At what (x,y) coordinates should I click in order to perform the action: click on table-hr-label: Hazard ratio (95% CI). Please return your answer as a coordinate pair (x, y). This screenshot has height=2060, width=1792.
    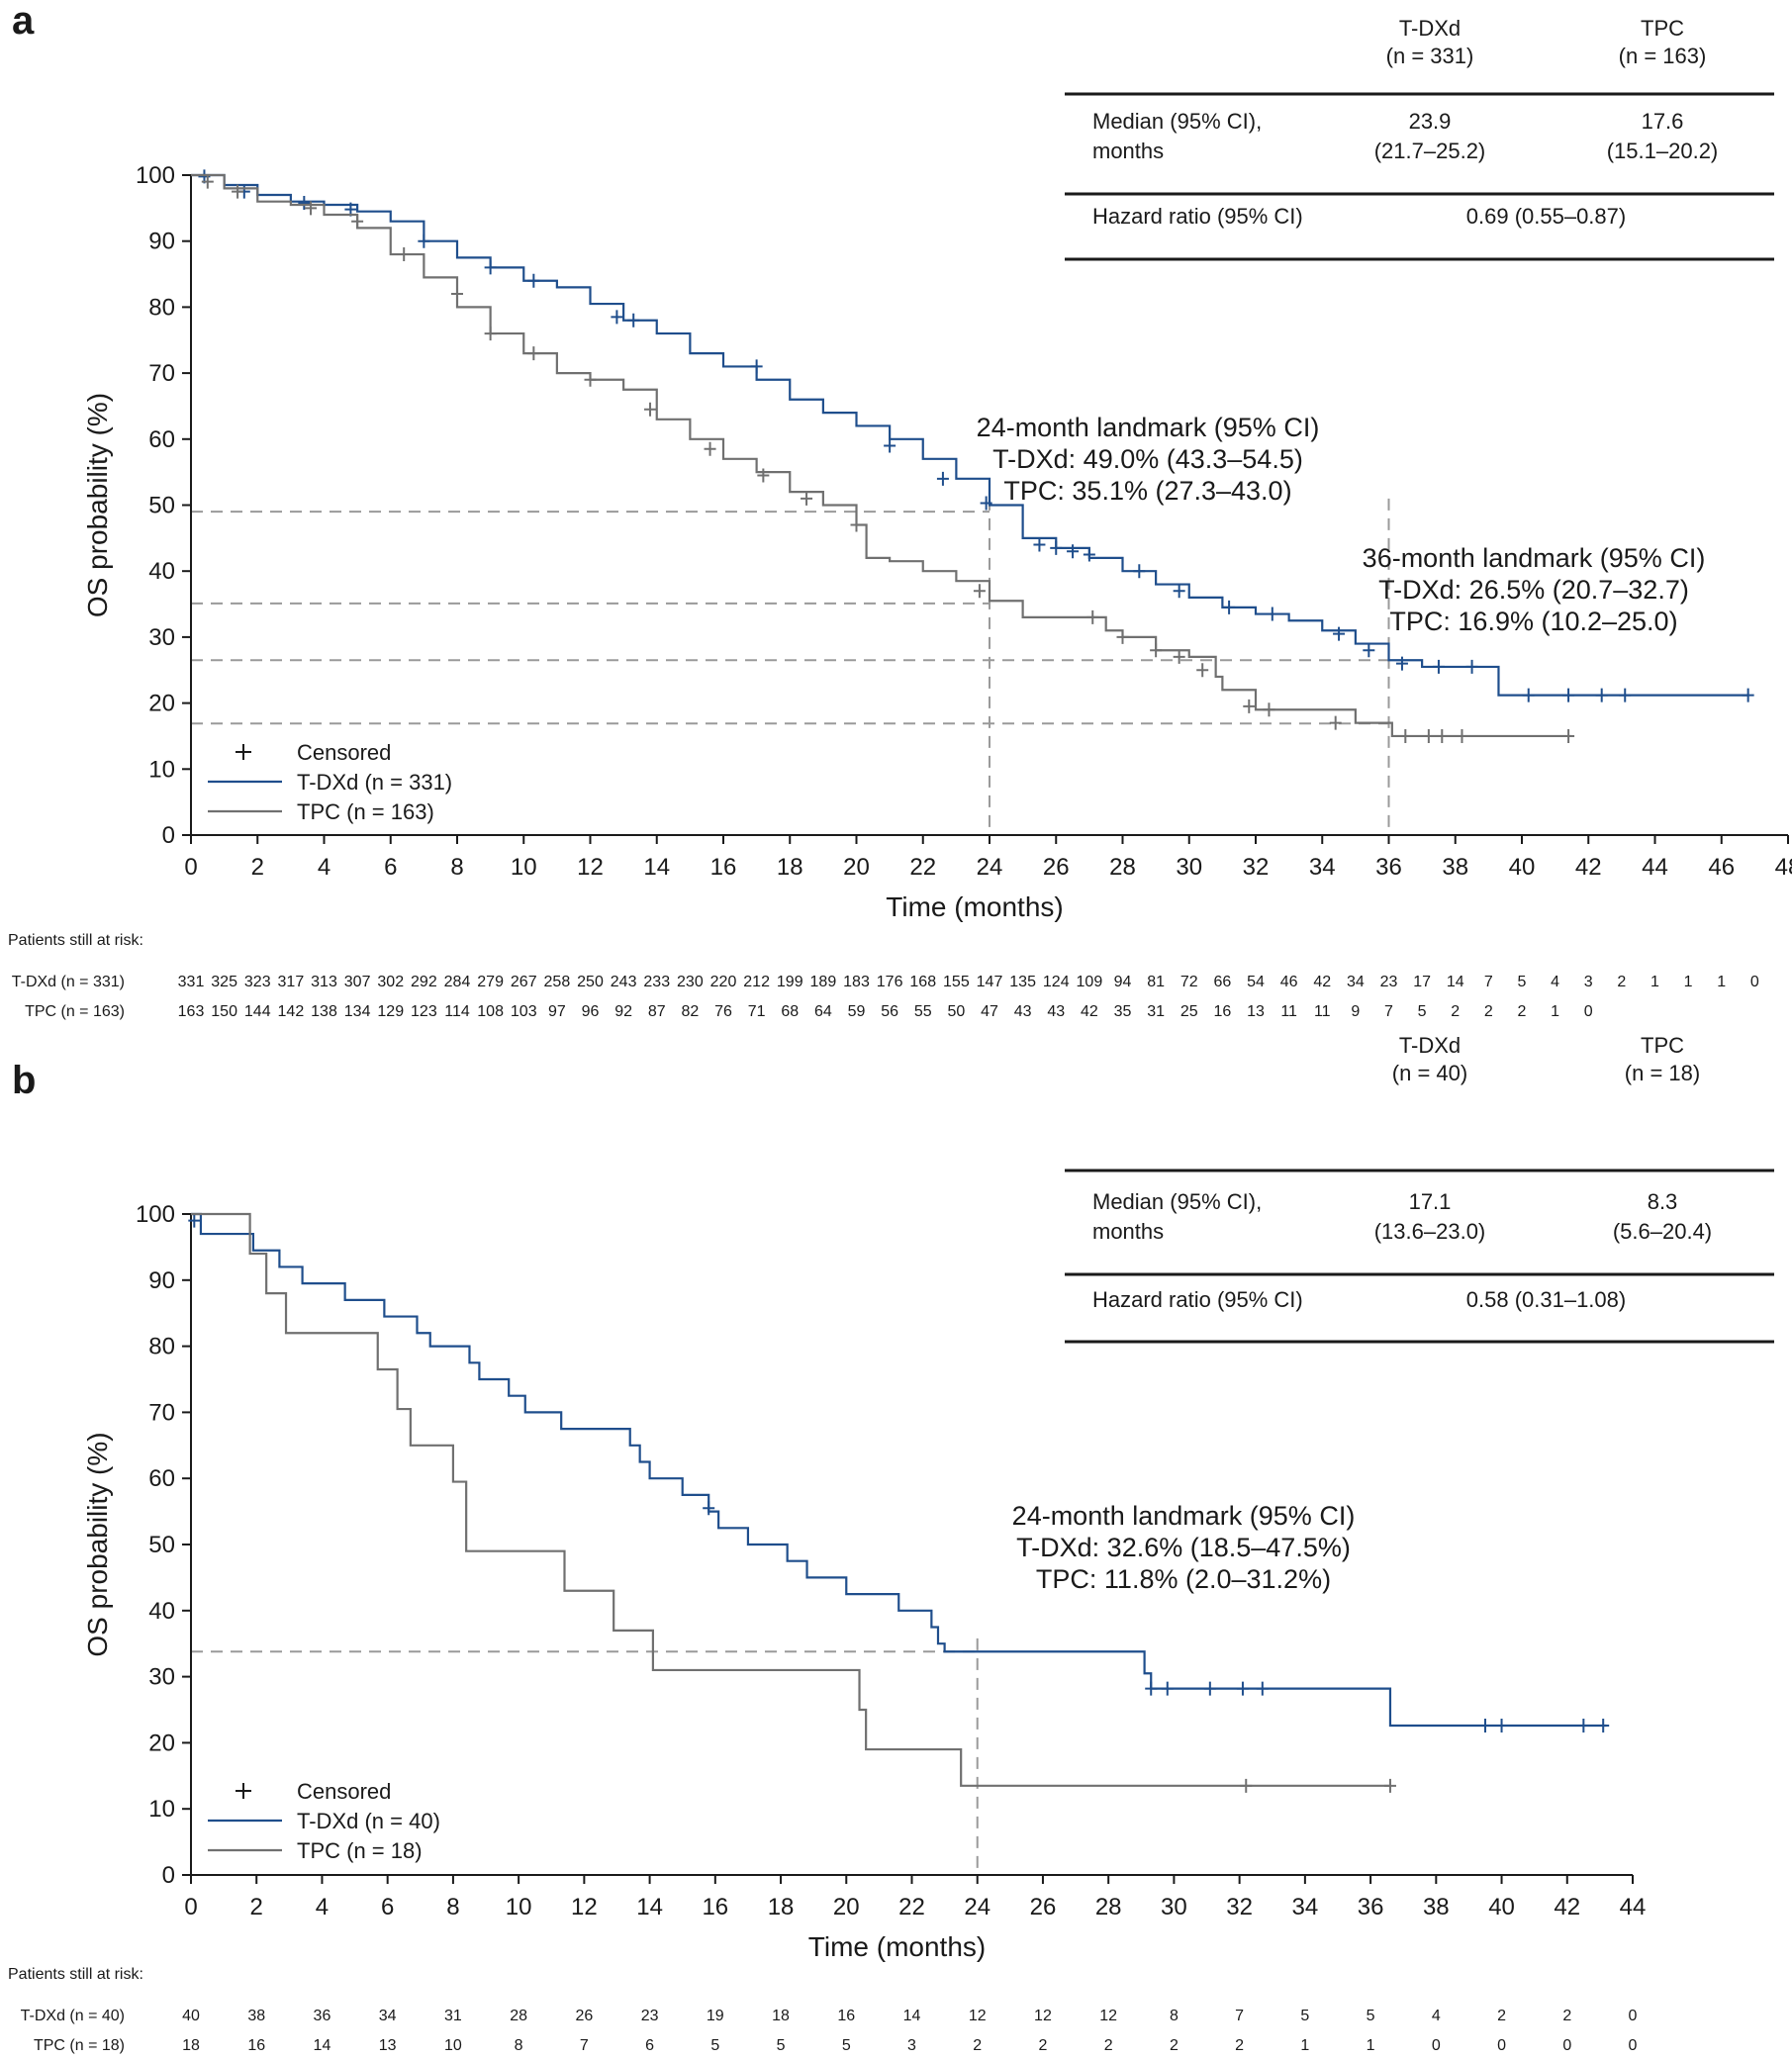
    Looking at the image, I should click on (1197, 216).